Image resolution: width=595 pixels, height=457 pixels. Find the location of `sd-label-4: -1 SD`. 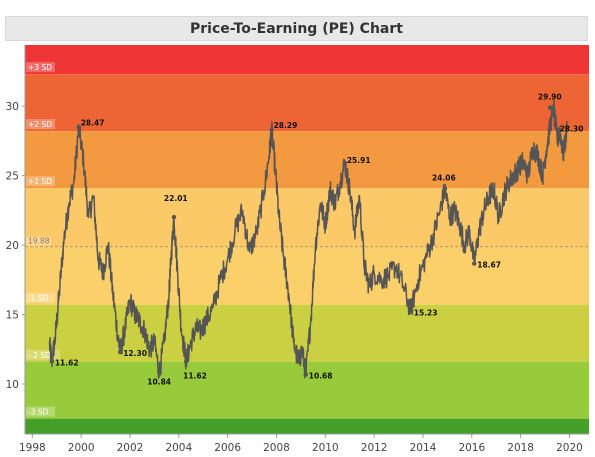

sd-label-4: -1 SD is located at coordinates (38, 298).